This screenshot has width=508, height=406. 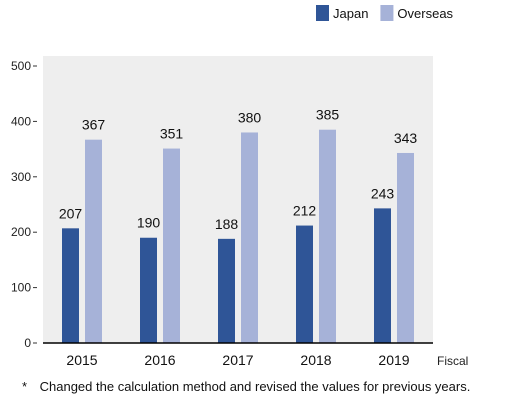 I want to click on legend-label-japan: Japan, so click(x=350, y=13).